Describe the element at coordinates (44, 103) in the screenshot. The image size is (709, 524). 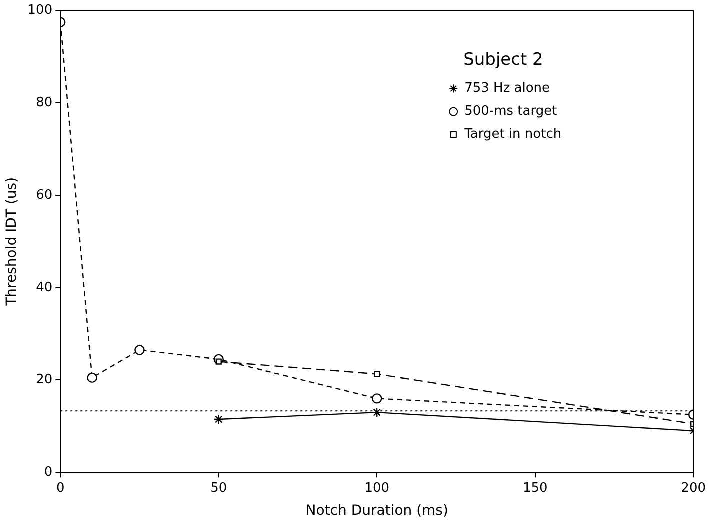
I see `y-tick-label: 80` at that location.